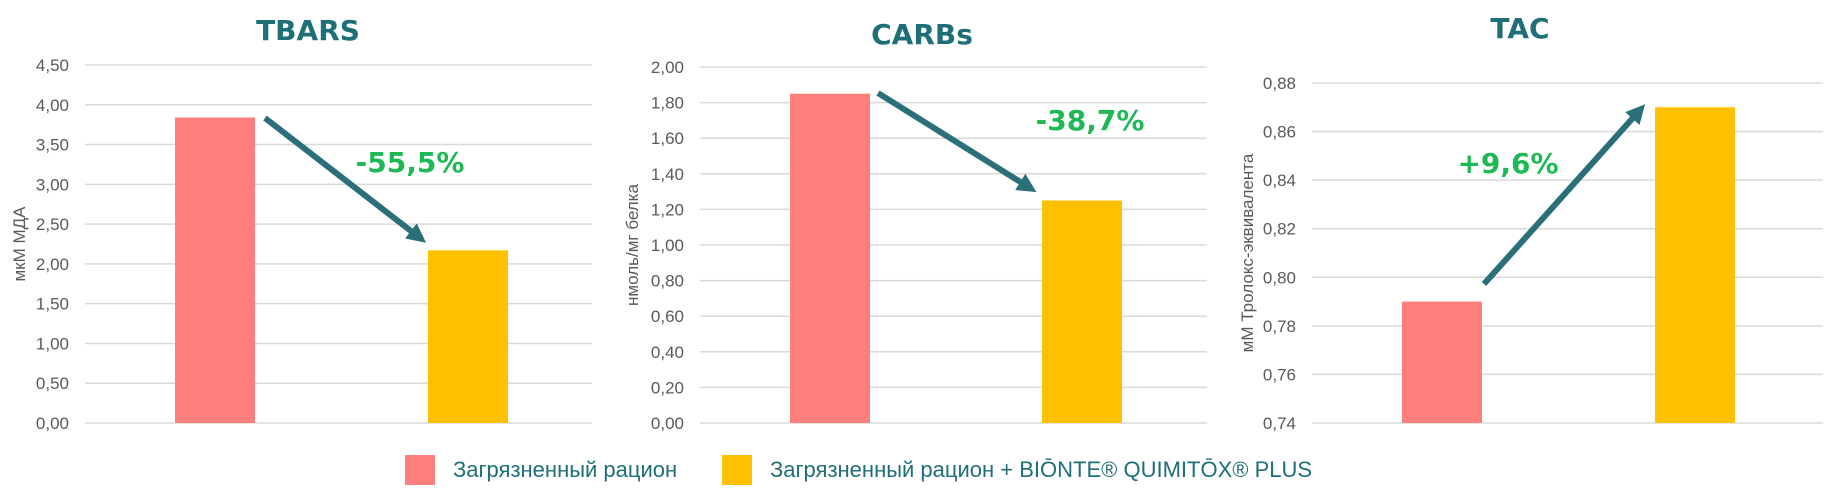  Describe the element at coordinates (667, 138) in the screenshot. I see `y-tick-label: 1,60` at that location.